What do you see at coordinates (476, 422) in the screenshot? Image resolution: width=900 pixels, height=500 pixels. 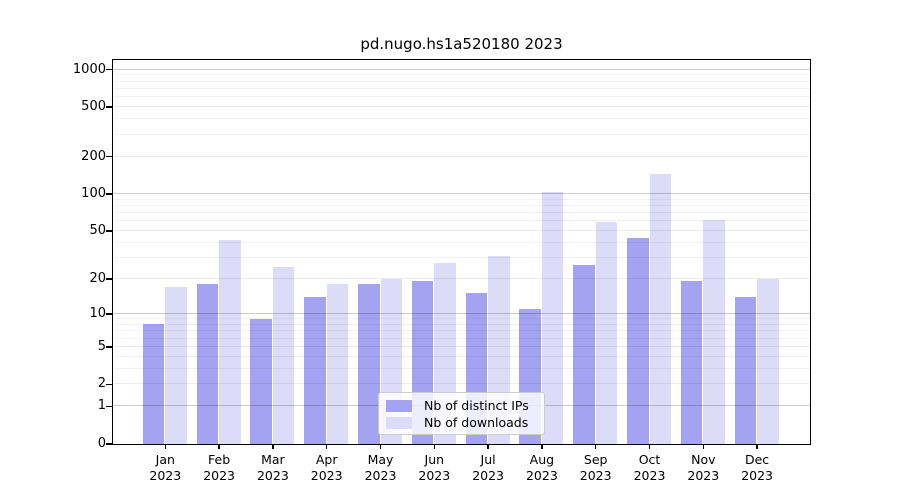 I see `legend-label-downloads: Nb of downloads` at bounding box center [476, 422].